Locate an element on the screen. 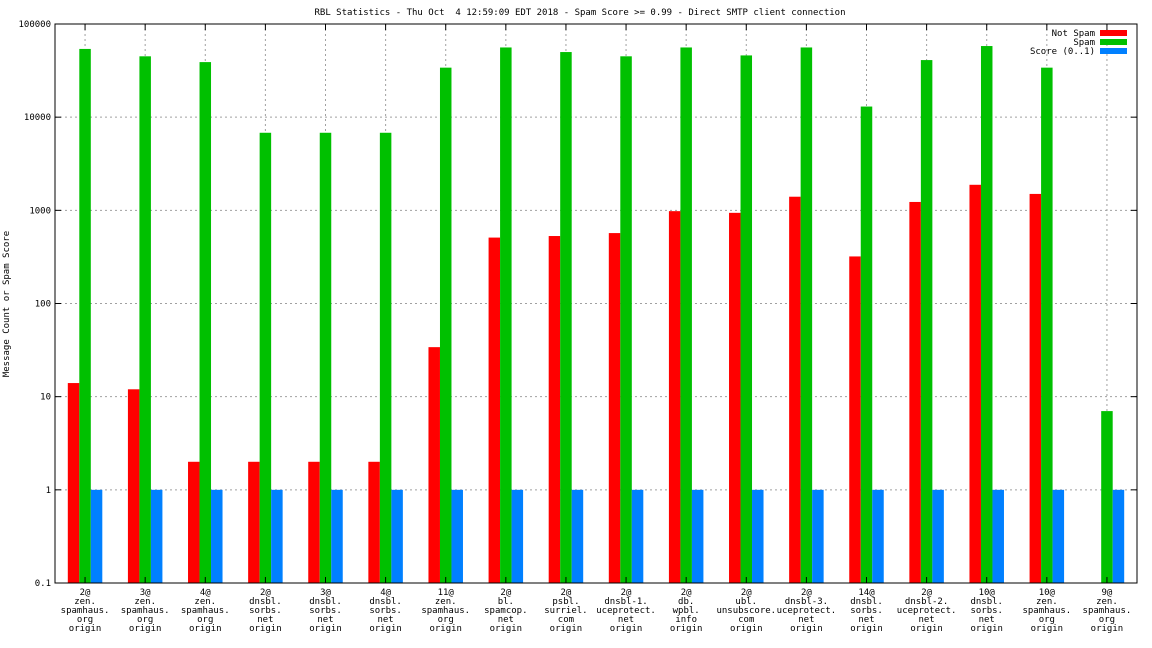  x-tick-label: 3@ dnsbl. sorbs. net origin is located at coordinates (325, 611).